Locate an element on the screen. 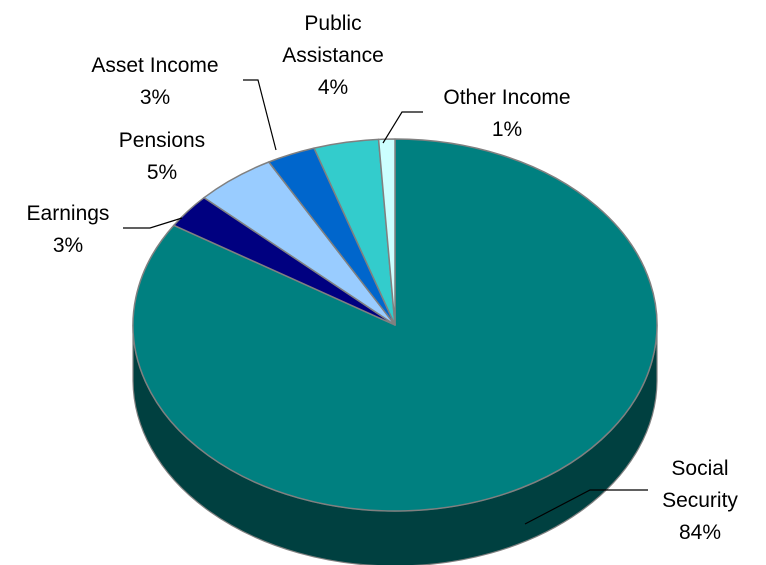 The width and height of the screenshot is (766, 565). leader-line-other-income is located at coordinates (402, 127).